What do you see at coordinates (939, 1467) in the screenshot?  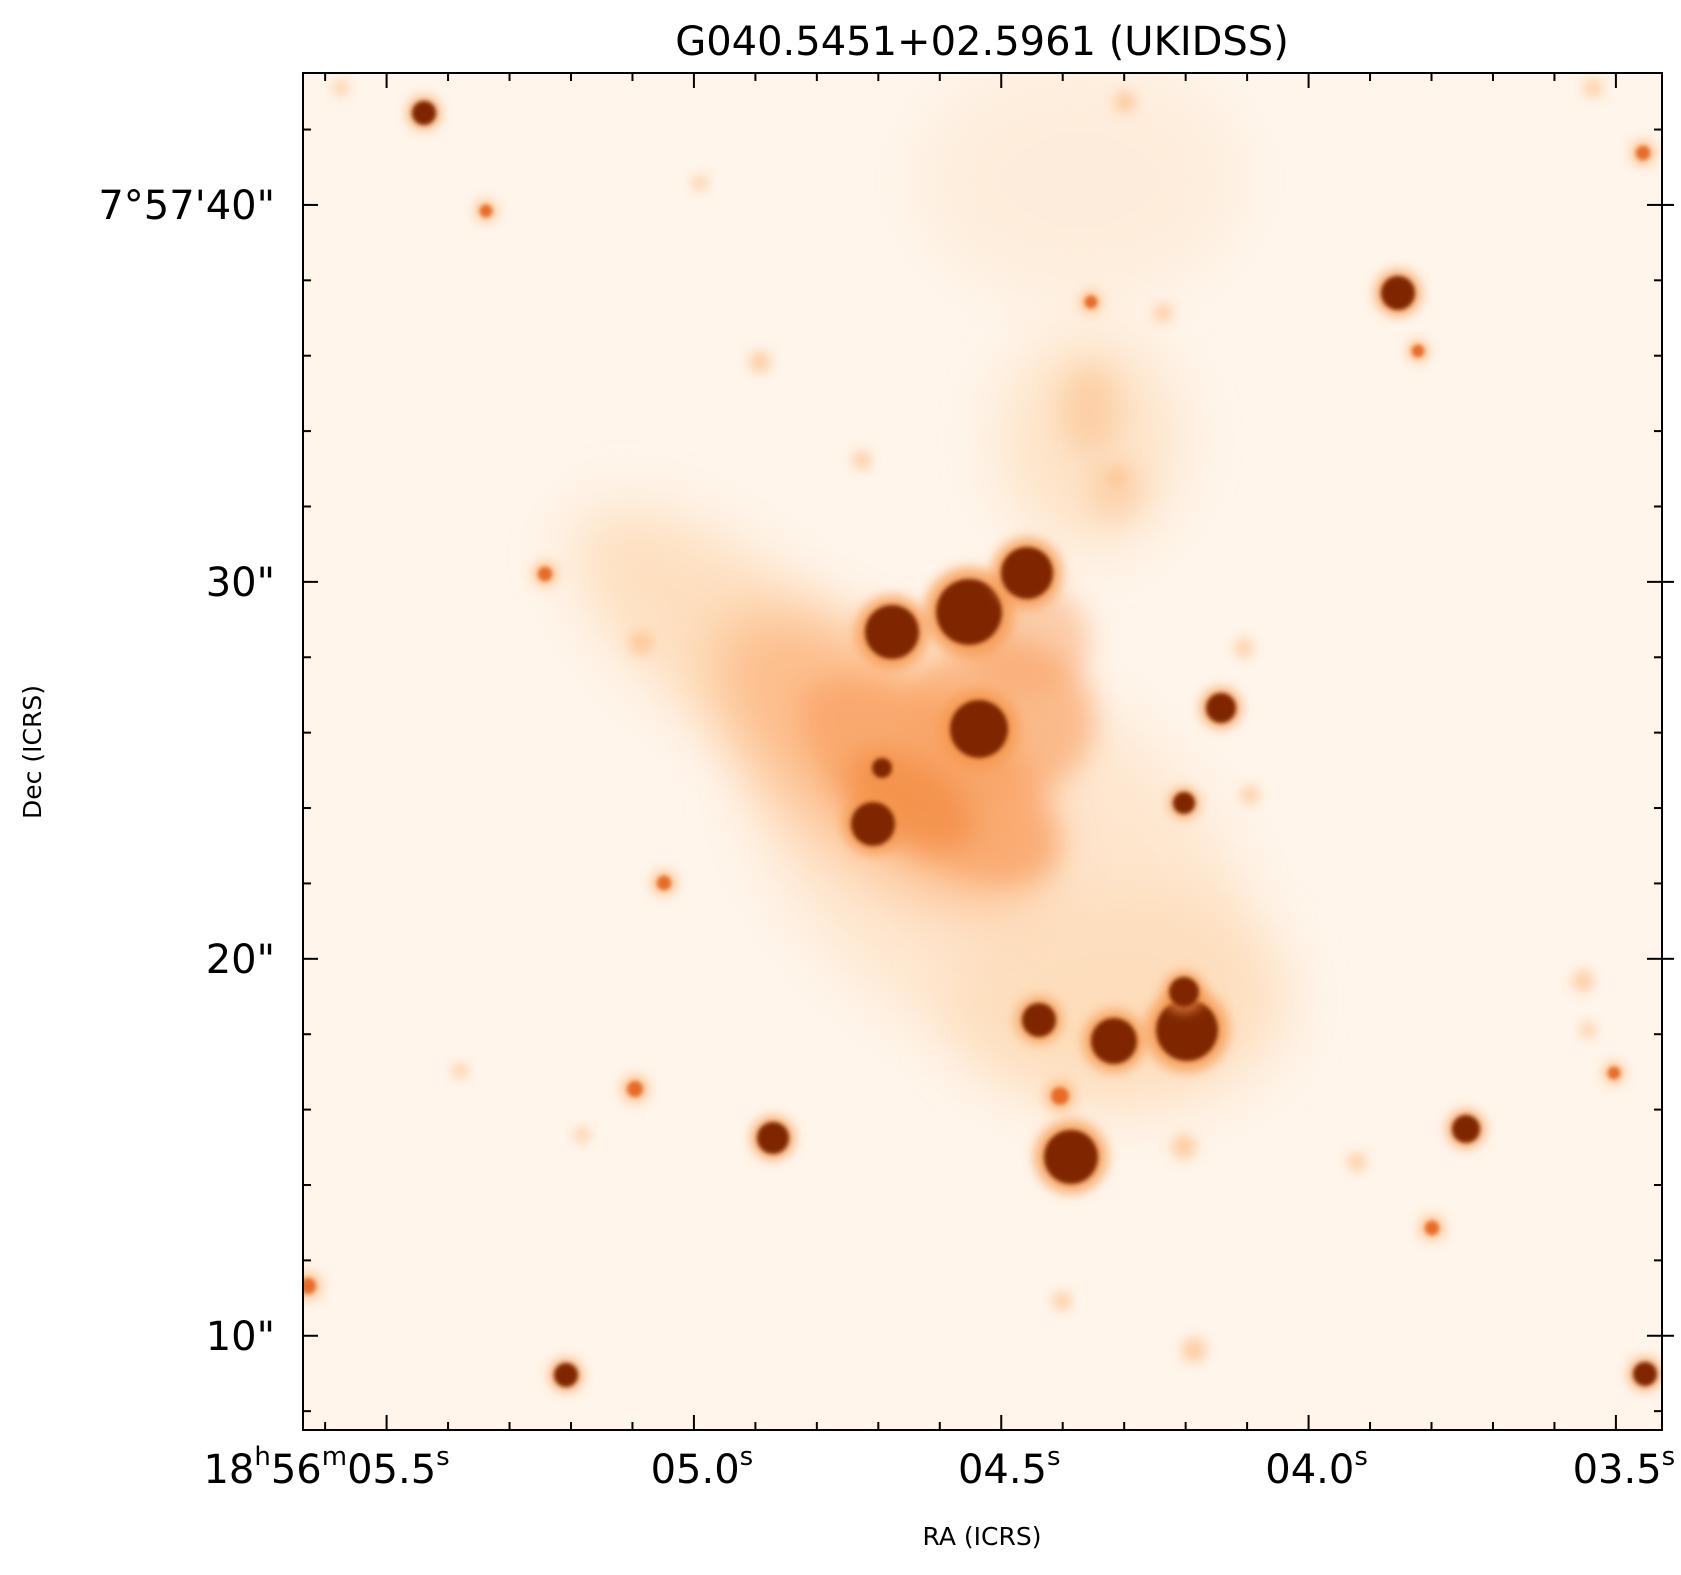 I see `x-tick-labels: 18h56m05.5s 05.0s 04.5s 04.0s 03.5s` at bounding box center [939, 1467].